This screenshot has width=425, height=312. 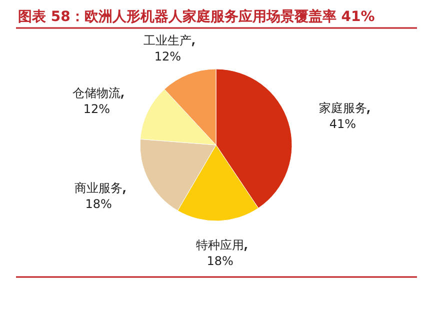 What do you see at coordinates (342, 124) in the screenshot?
I see `data-label: 41%` at bounding box center [342, 124].